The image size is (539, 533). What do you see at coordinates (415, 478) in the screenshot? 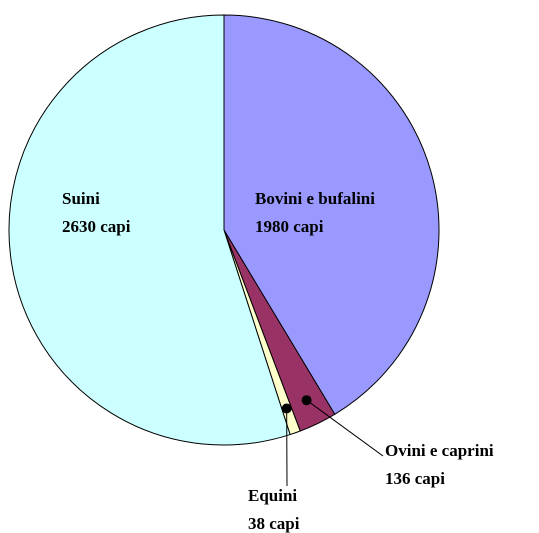
I see `slice-value-label: 136 capi` at bounding box center [415, 478].